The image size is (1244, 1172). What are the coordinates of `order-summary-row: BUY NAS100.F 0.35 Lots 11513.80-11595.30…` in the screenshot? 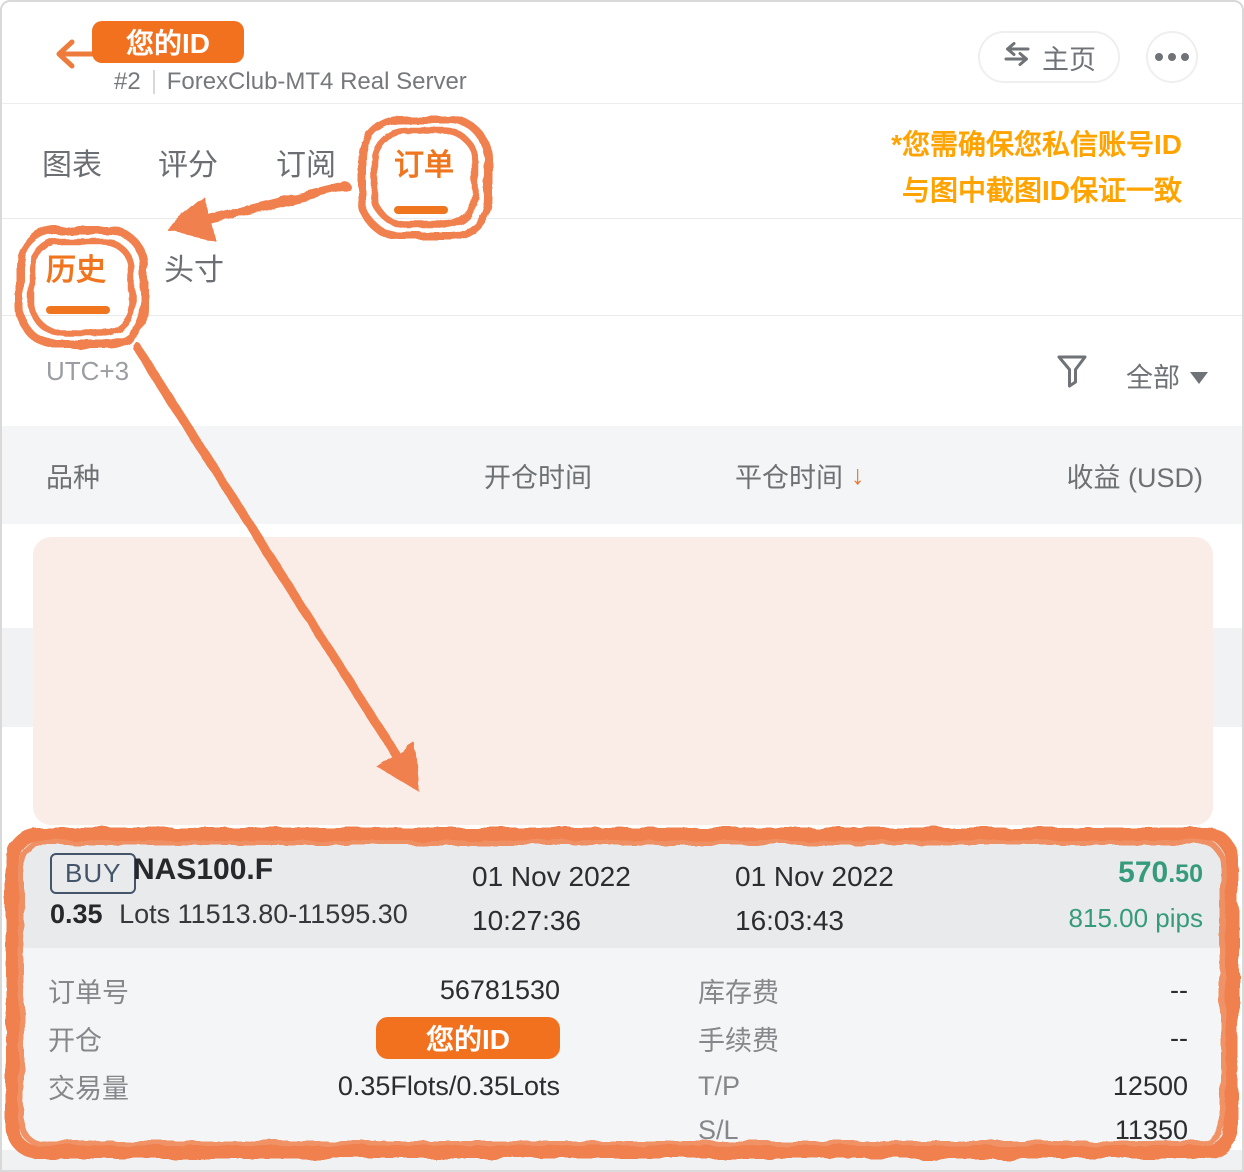 It's located at (622, 892).